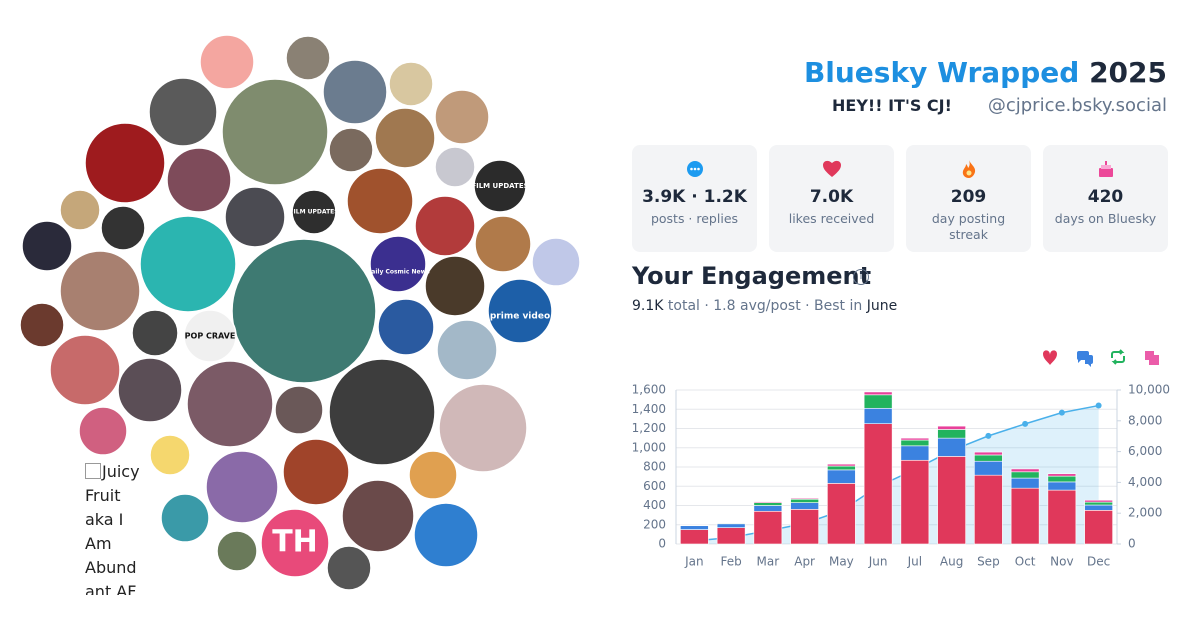 Image resolution: width=1200 pixels, height=630 pixels. What do you see at coordinates (649, 447) in the screenshot?
I see `y-tick-label: 1,000` at bounding box center [649, 447].